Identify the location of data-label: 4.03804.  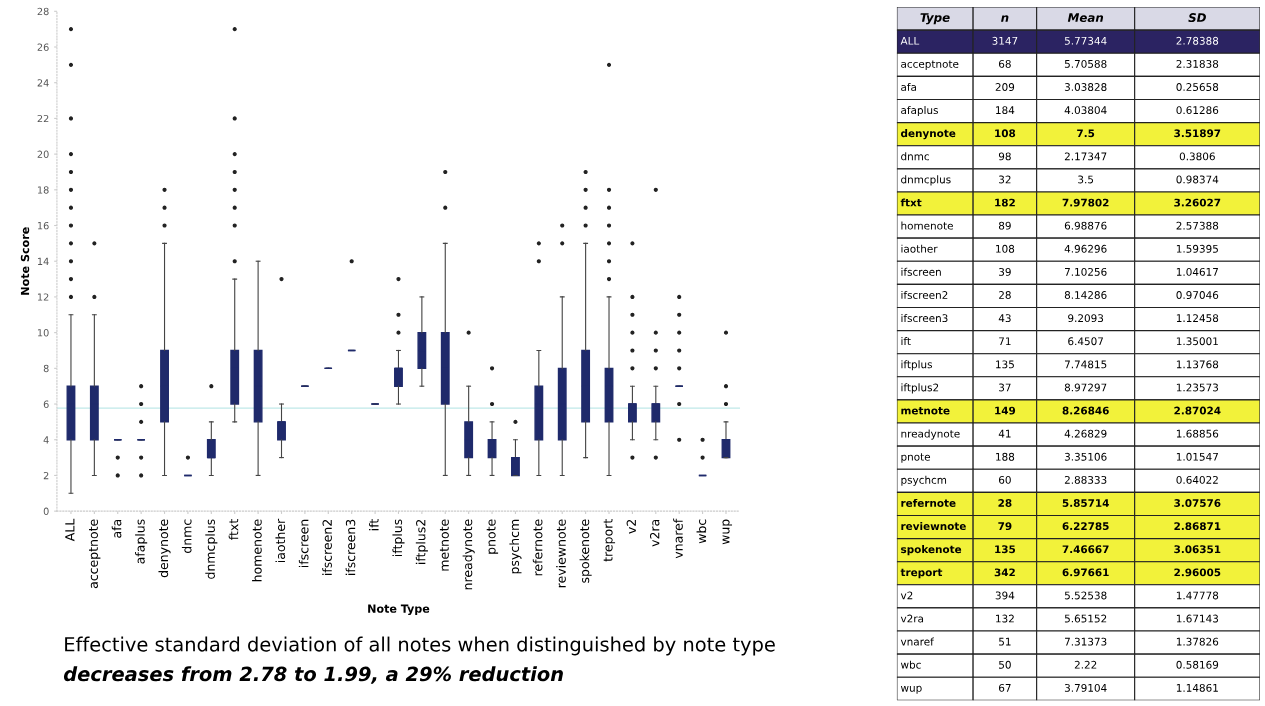
(1085, 110).